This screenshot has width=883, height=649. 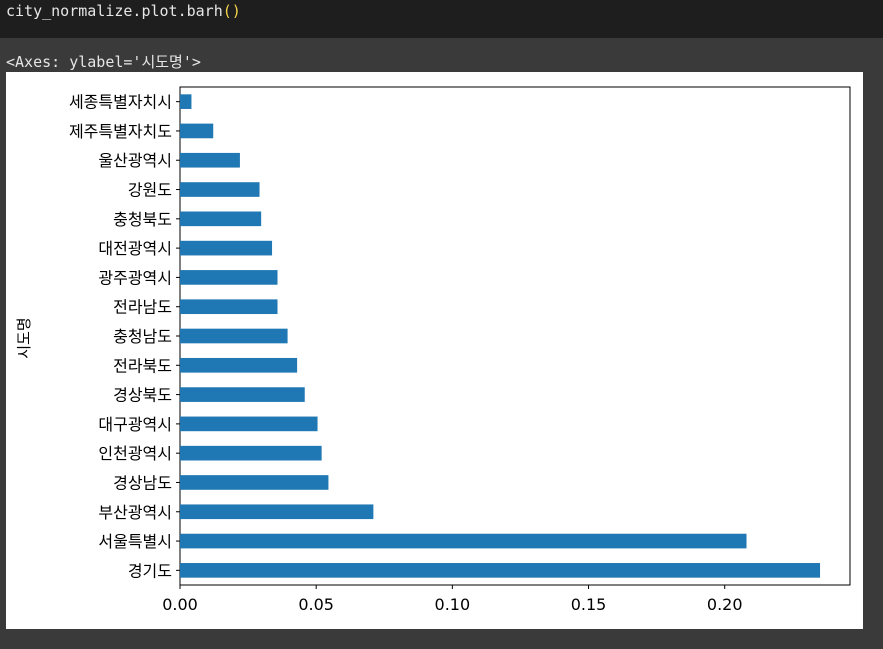 What do you see at coordinates (142, 307) in the screenshot?
I see `y-tick-label: 전라남도` at bounding box center [142, 307].